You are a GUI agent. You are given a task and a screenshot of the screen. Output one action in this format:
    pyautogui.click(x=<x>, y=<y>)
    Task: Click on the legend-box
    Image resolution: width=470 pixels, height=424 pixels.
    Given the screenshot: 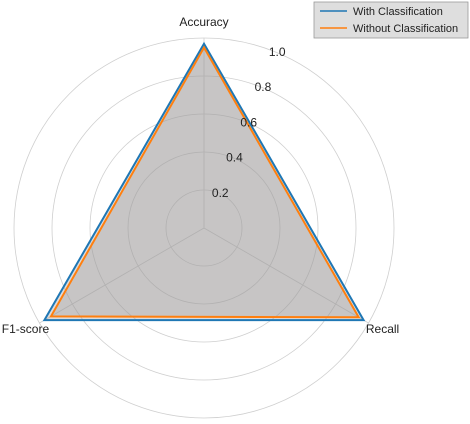 What is the action you would take?
    pyautogui.click(x=391, y=20)
    